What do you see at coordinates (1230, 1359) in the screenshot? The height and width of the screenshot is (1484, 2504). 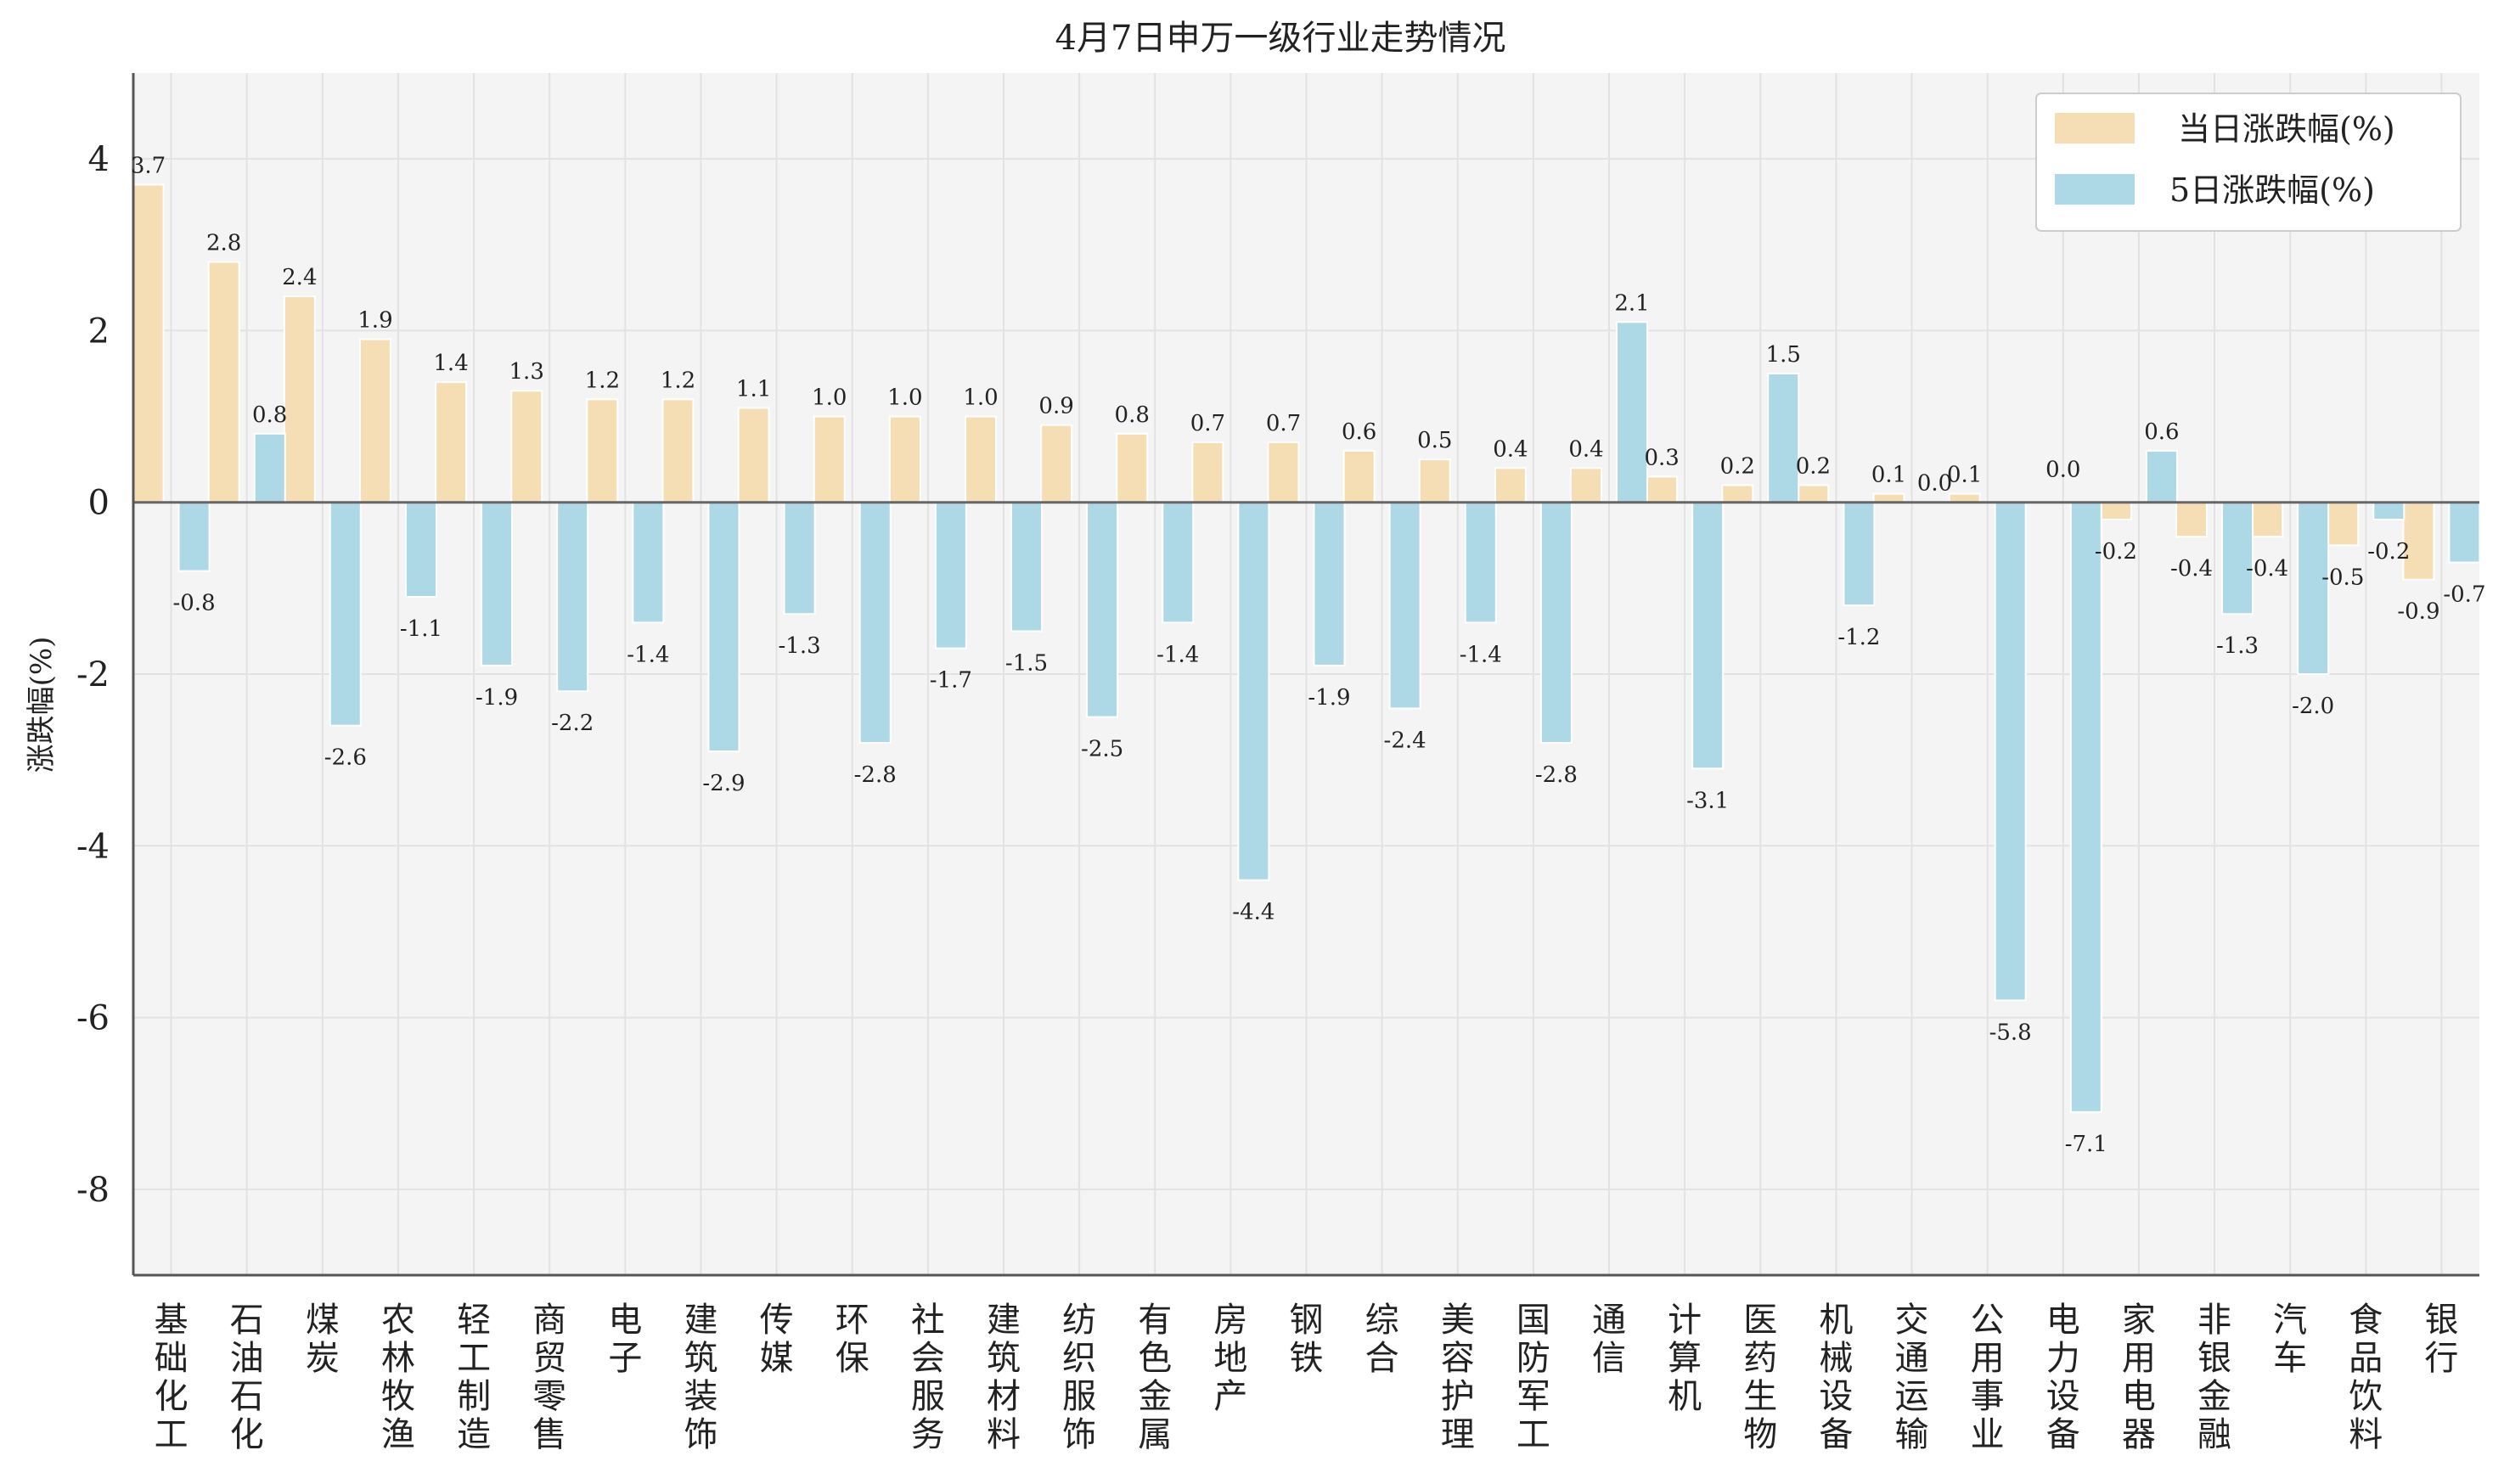 I see `x-tick-label: 房地产` at bounding box center [1230, 1359].